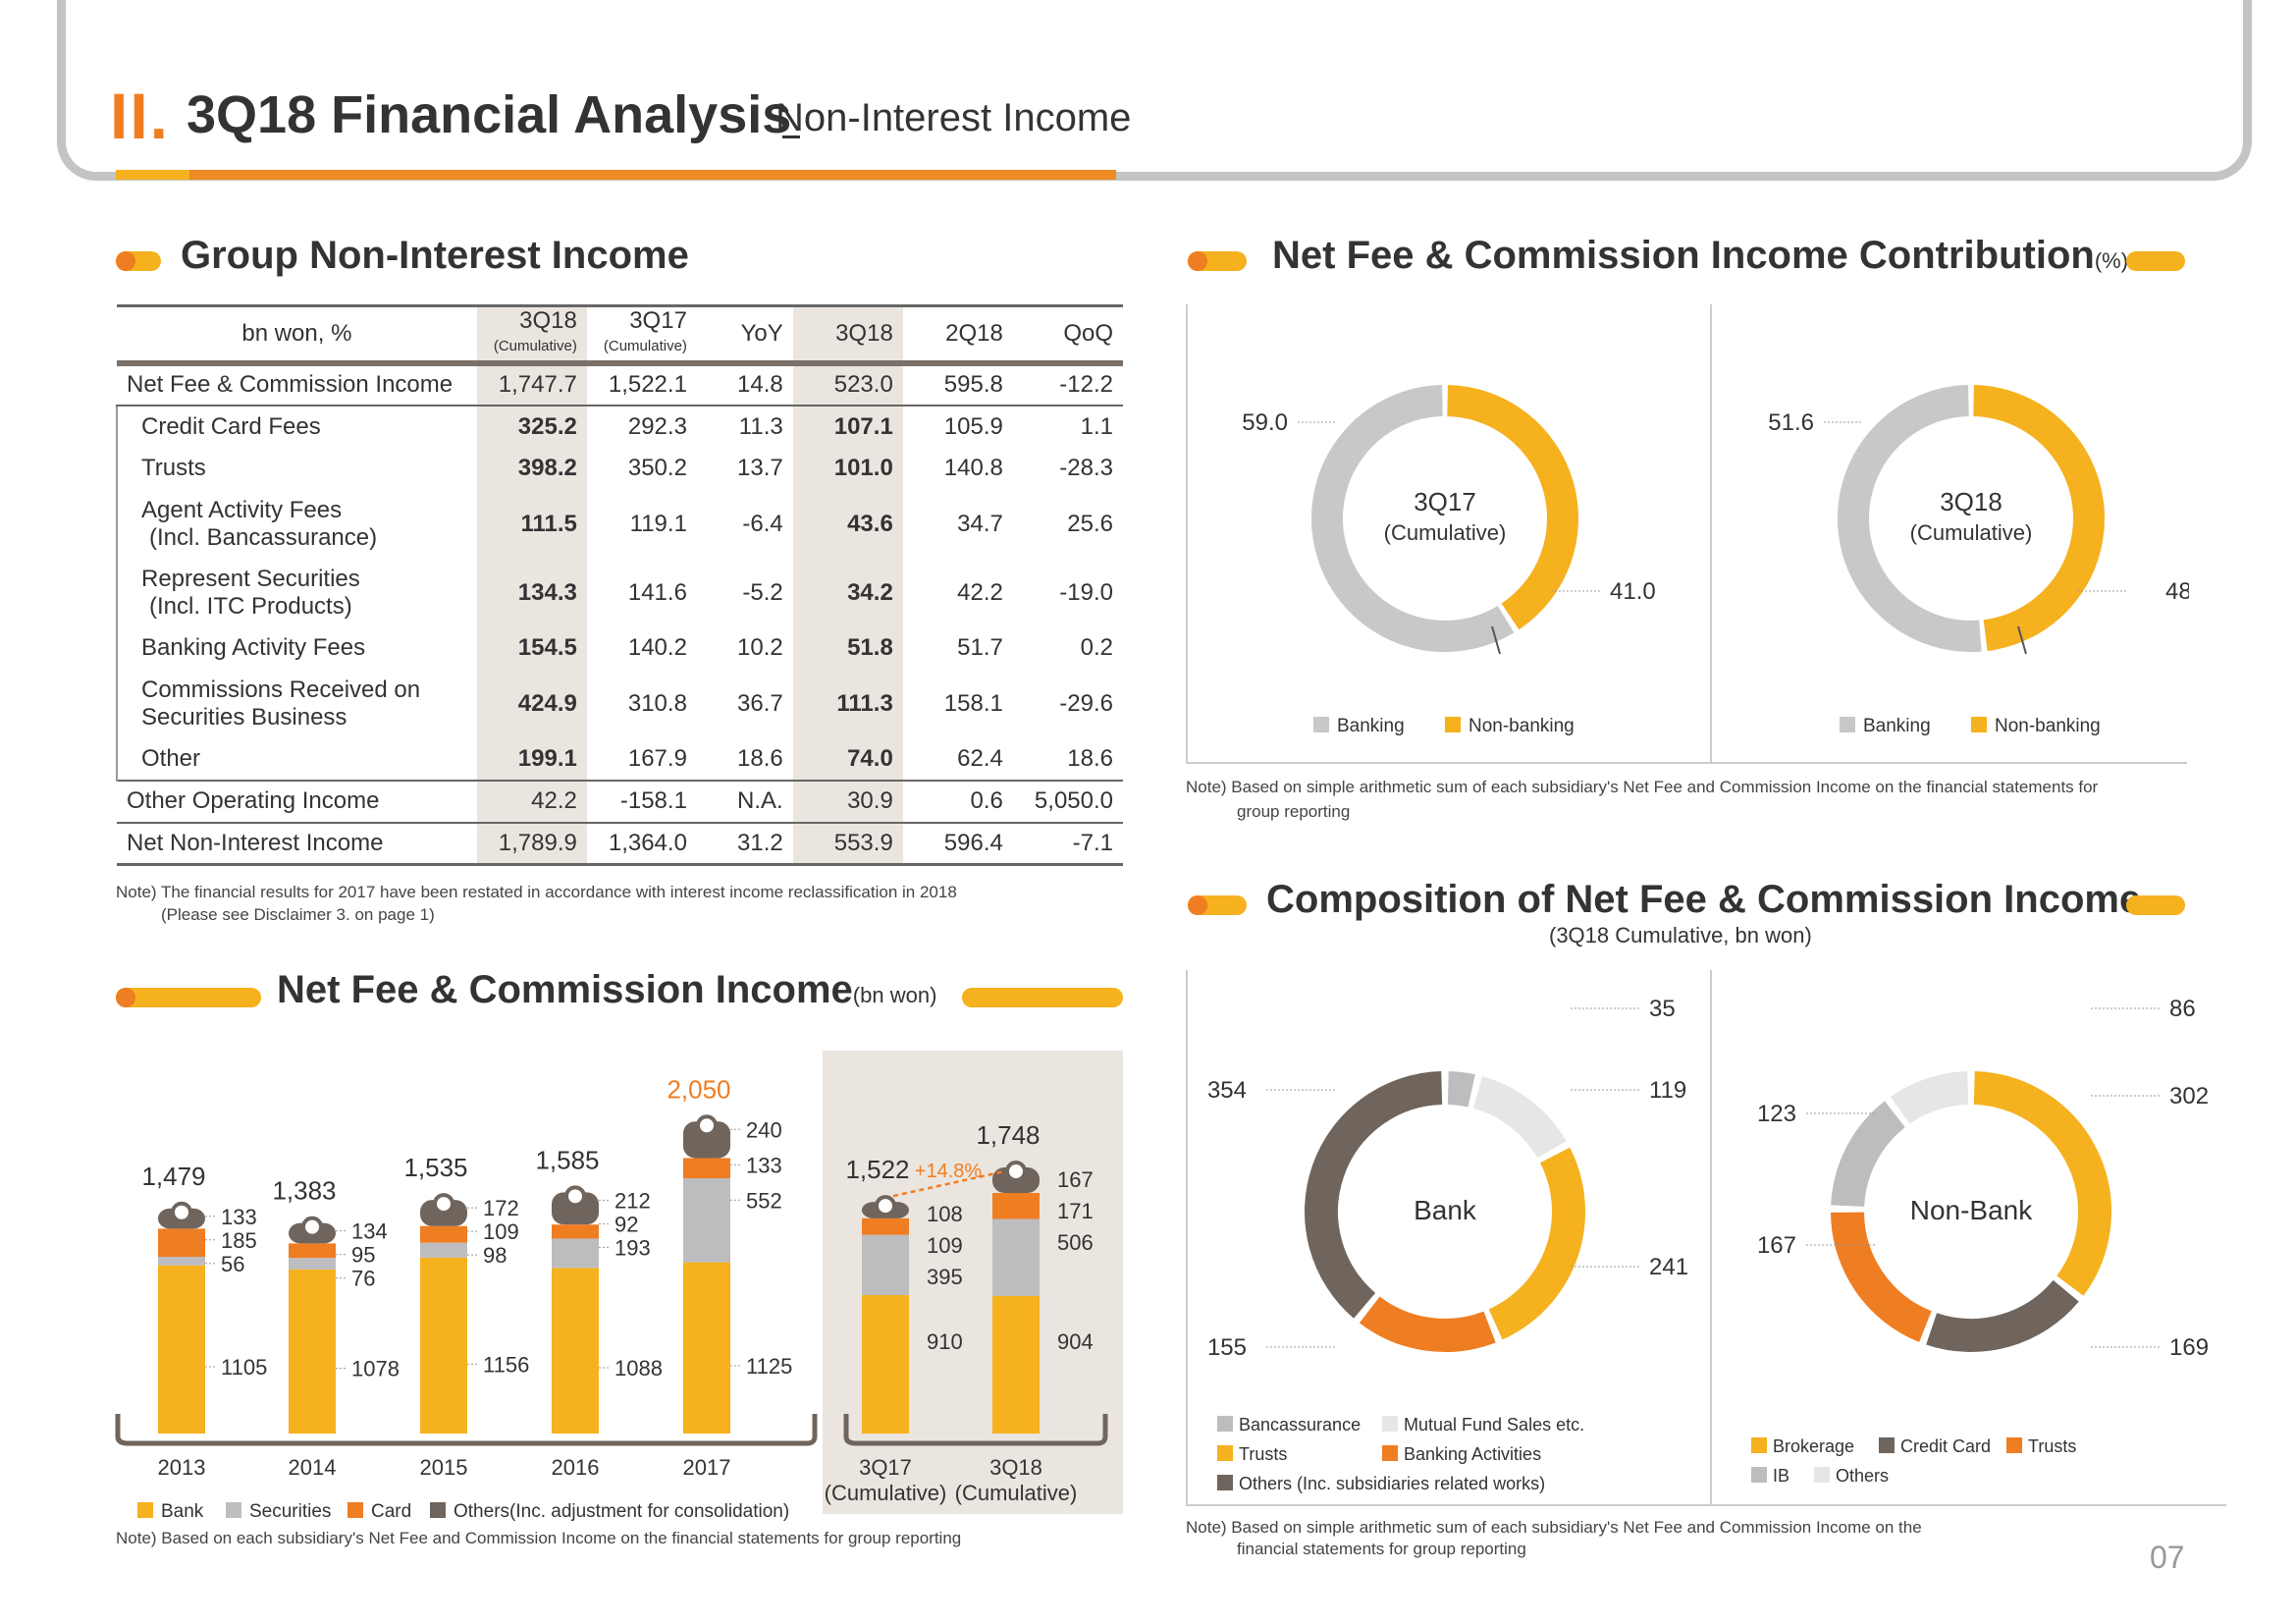  I want to click on bar-segment-others, so click(707, 1140).